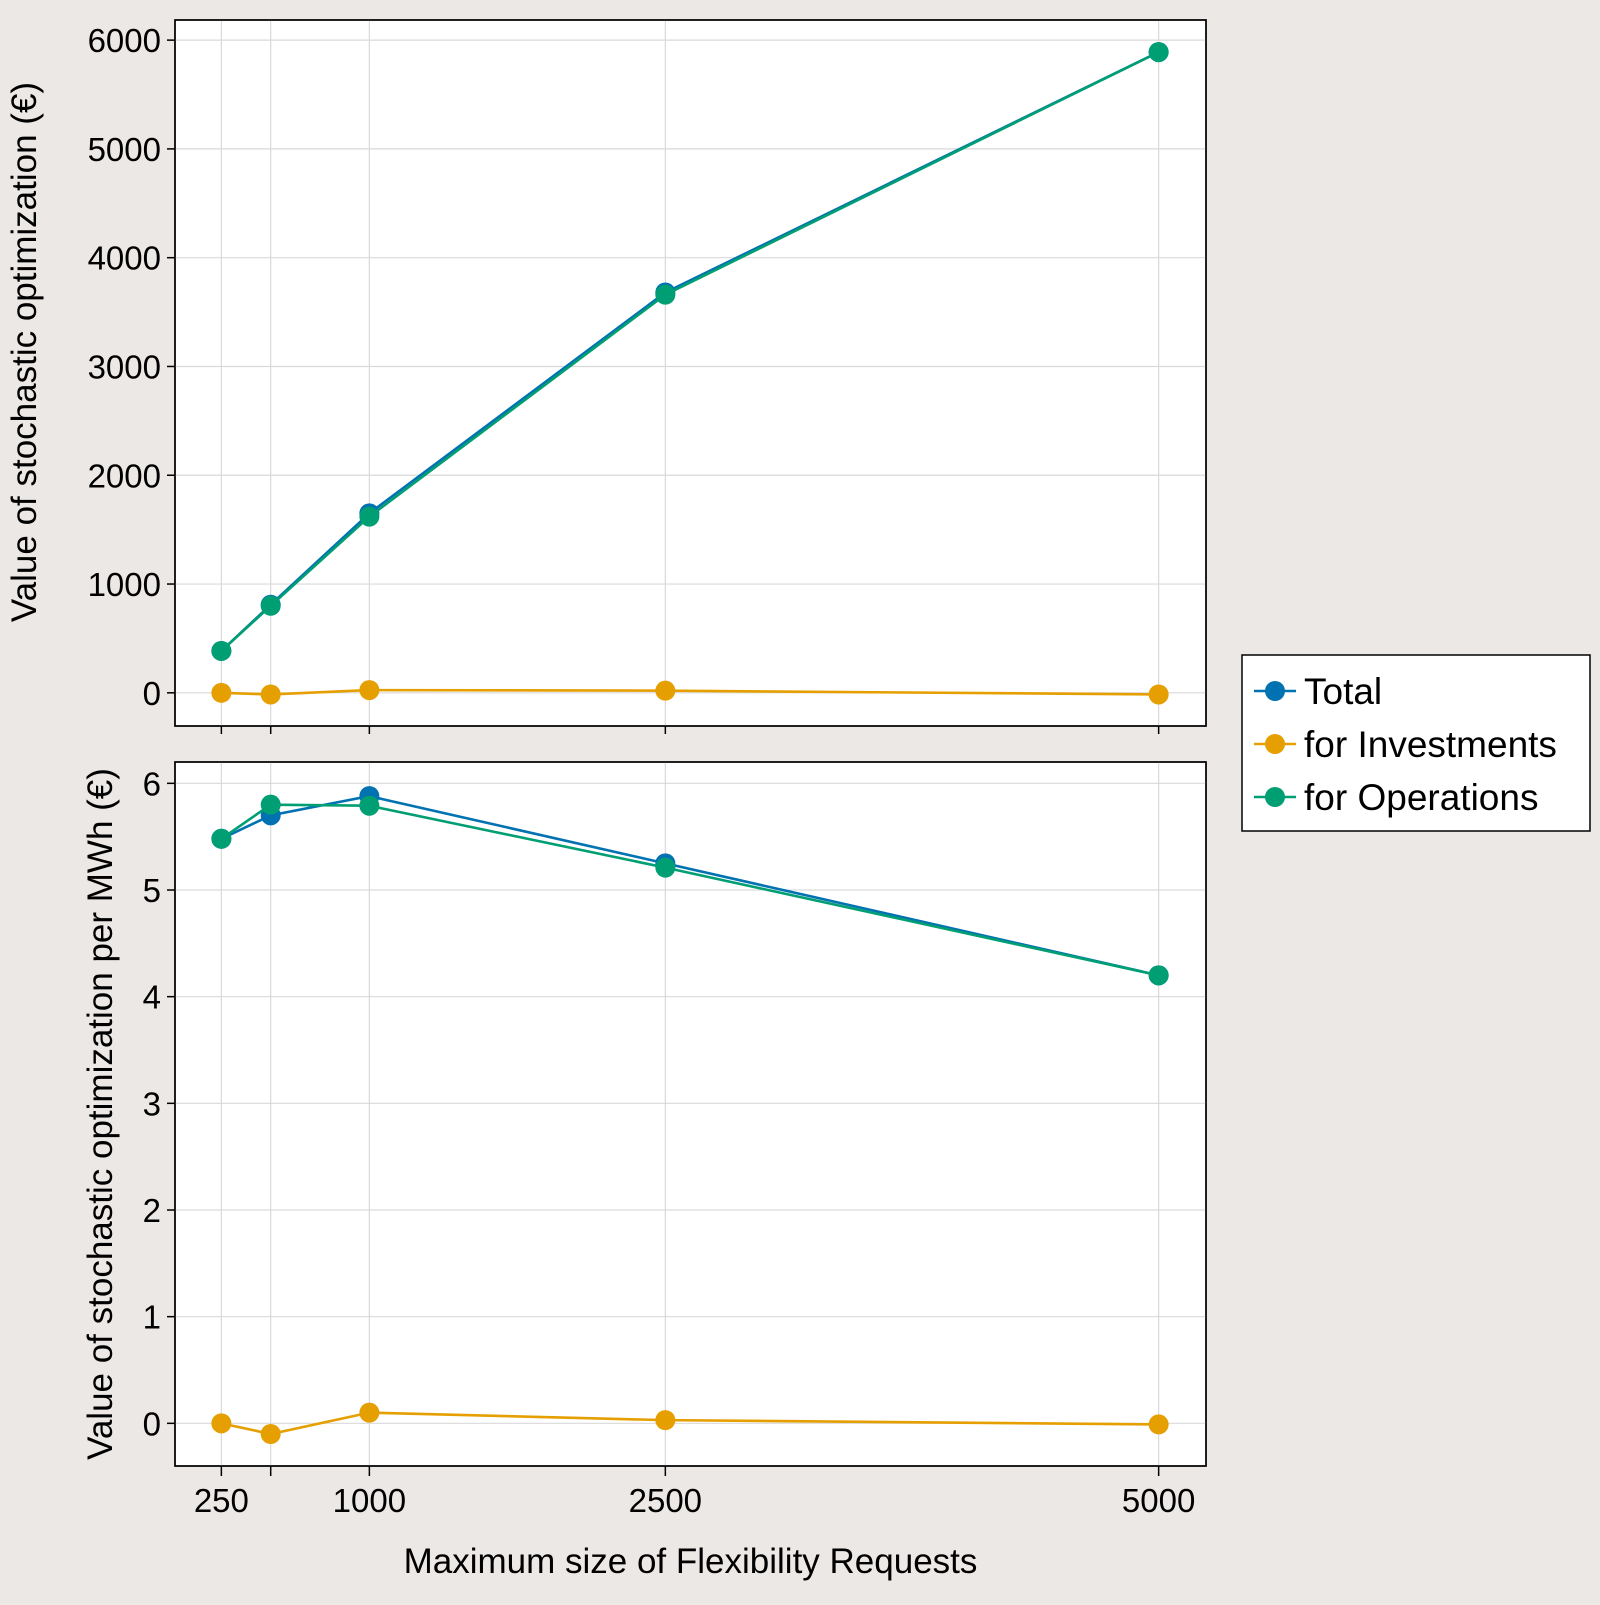 The height and width of the screenshot is (1605, 1600). I want to click on legend-label: Total, so click(1343, 691).